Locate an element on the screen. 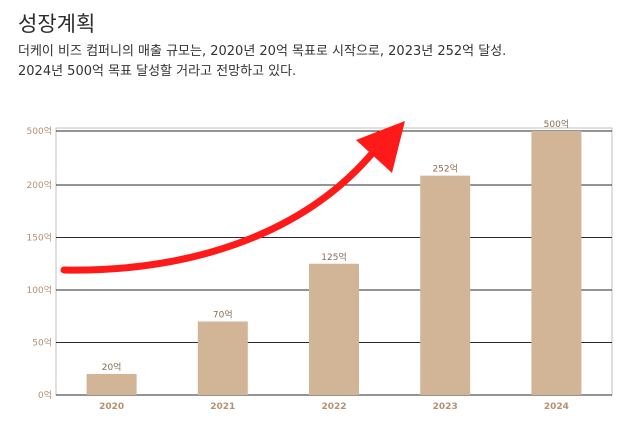 This screenshot has width=640, height=427. trend-arrow-shaft is located at coordinates (219, 210).